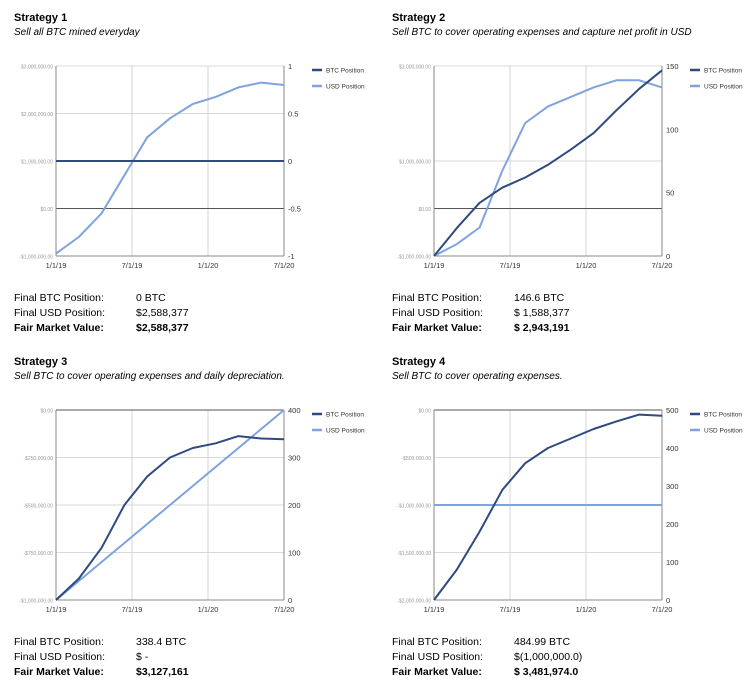 The height and width of the screenshot is (688, 748). I want to click on stat-row-fmv: Fair Market Value: $ 3,481,974.0, so click(552, 672).